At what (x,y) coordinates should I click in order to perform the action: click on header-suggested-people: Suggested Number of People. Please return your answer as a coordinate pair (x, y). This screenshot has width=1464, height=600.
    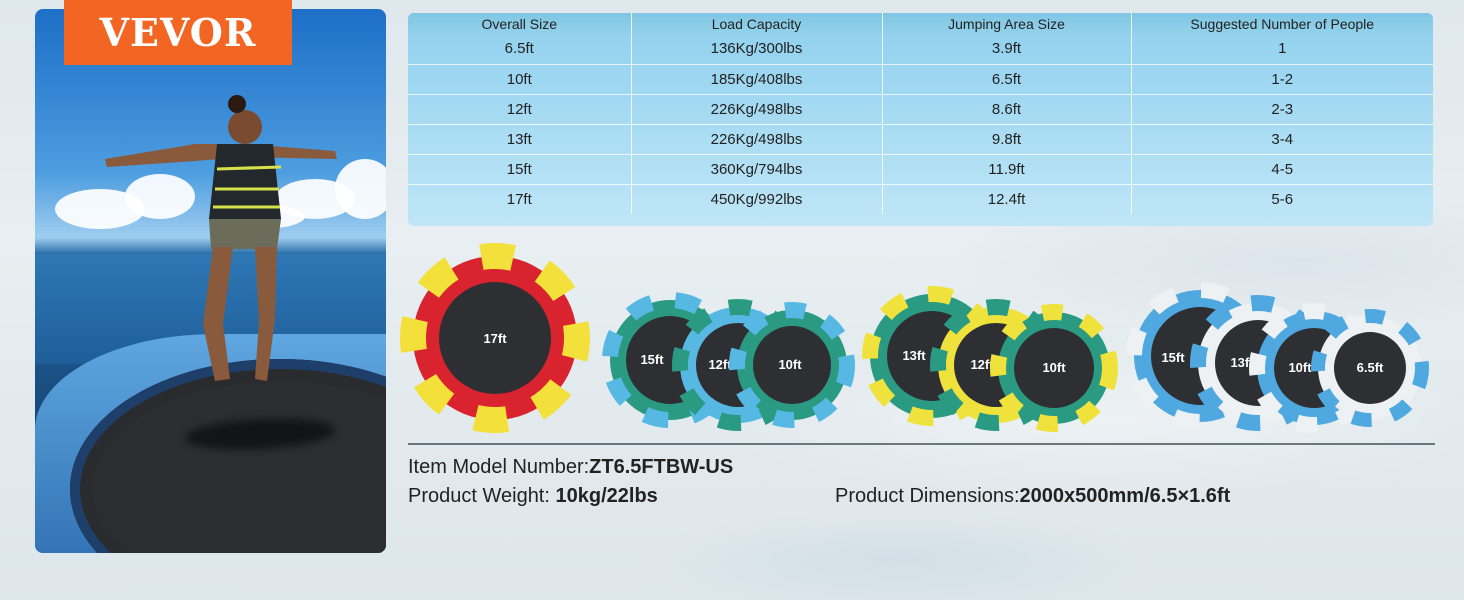
    Looking at the image, I should click on (1281, 23).